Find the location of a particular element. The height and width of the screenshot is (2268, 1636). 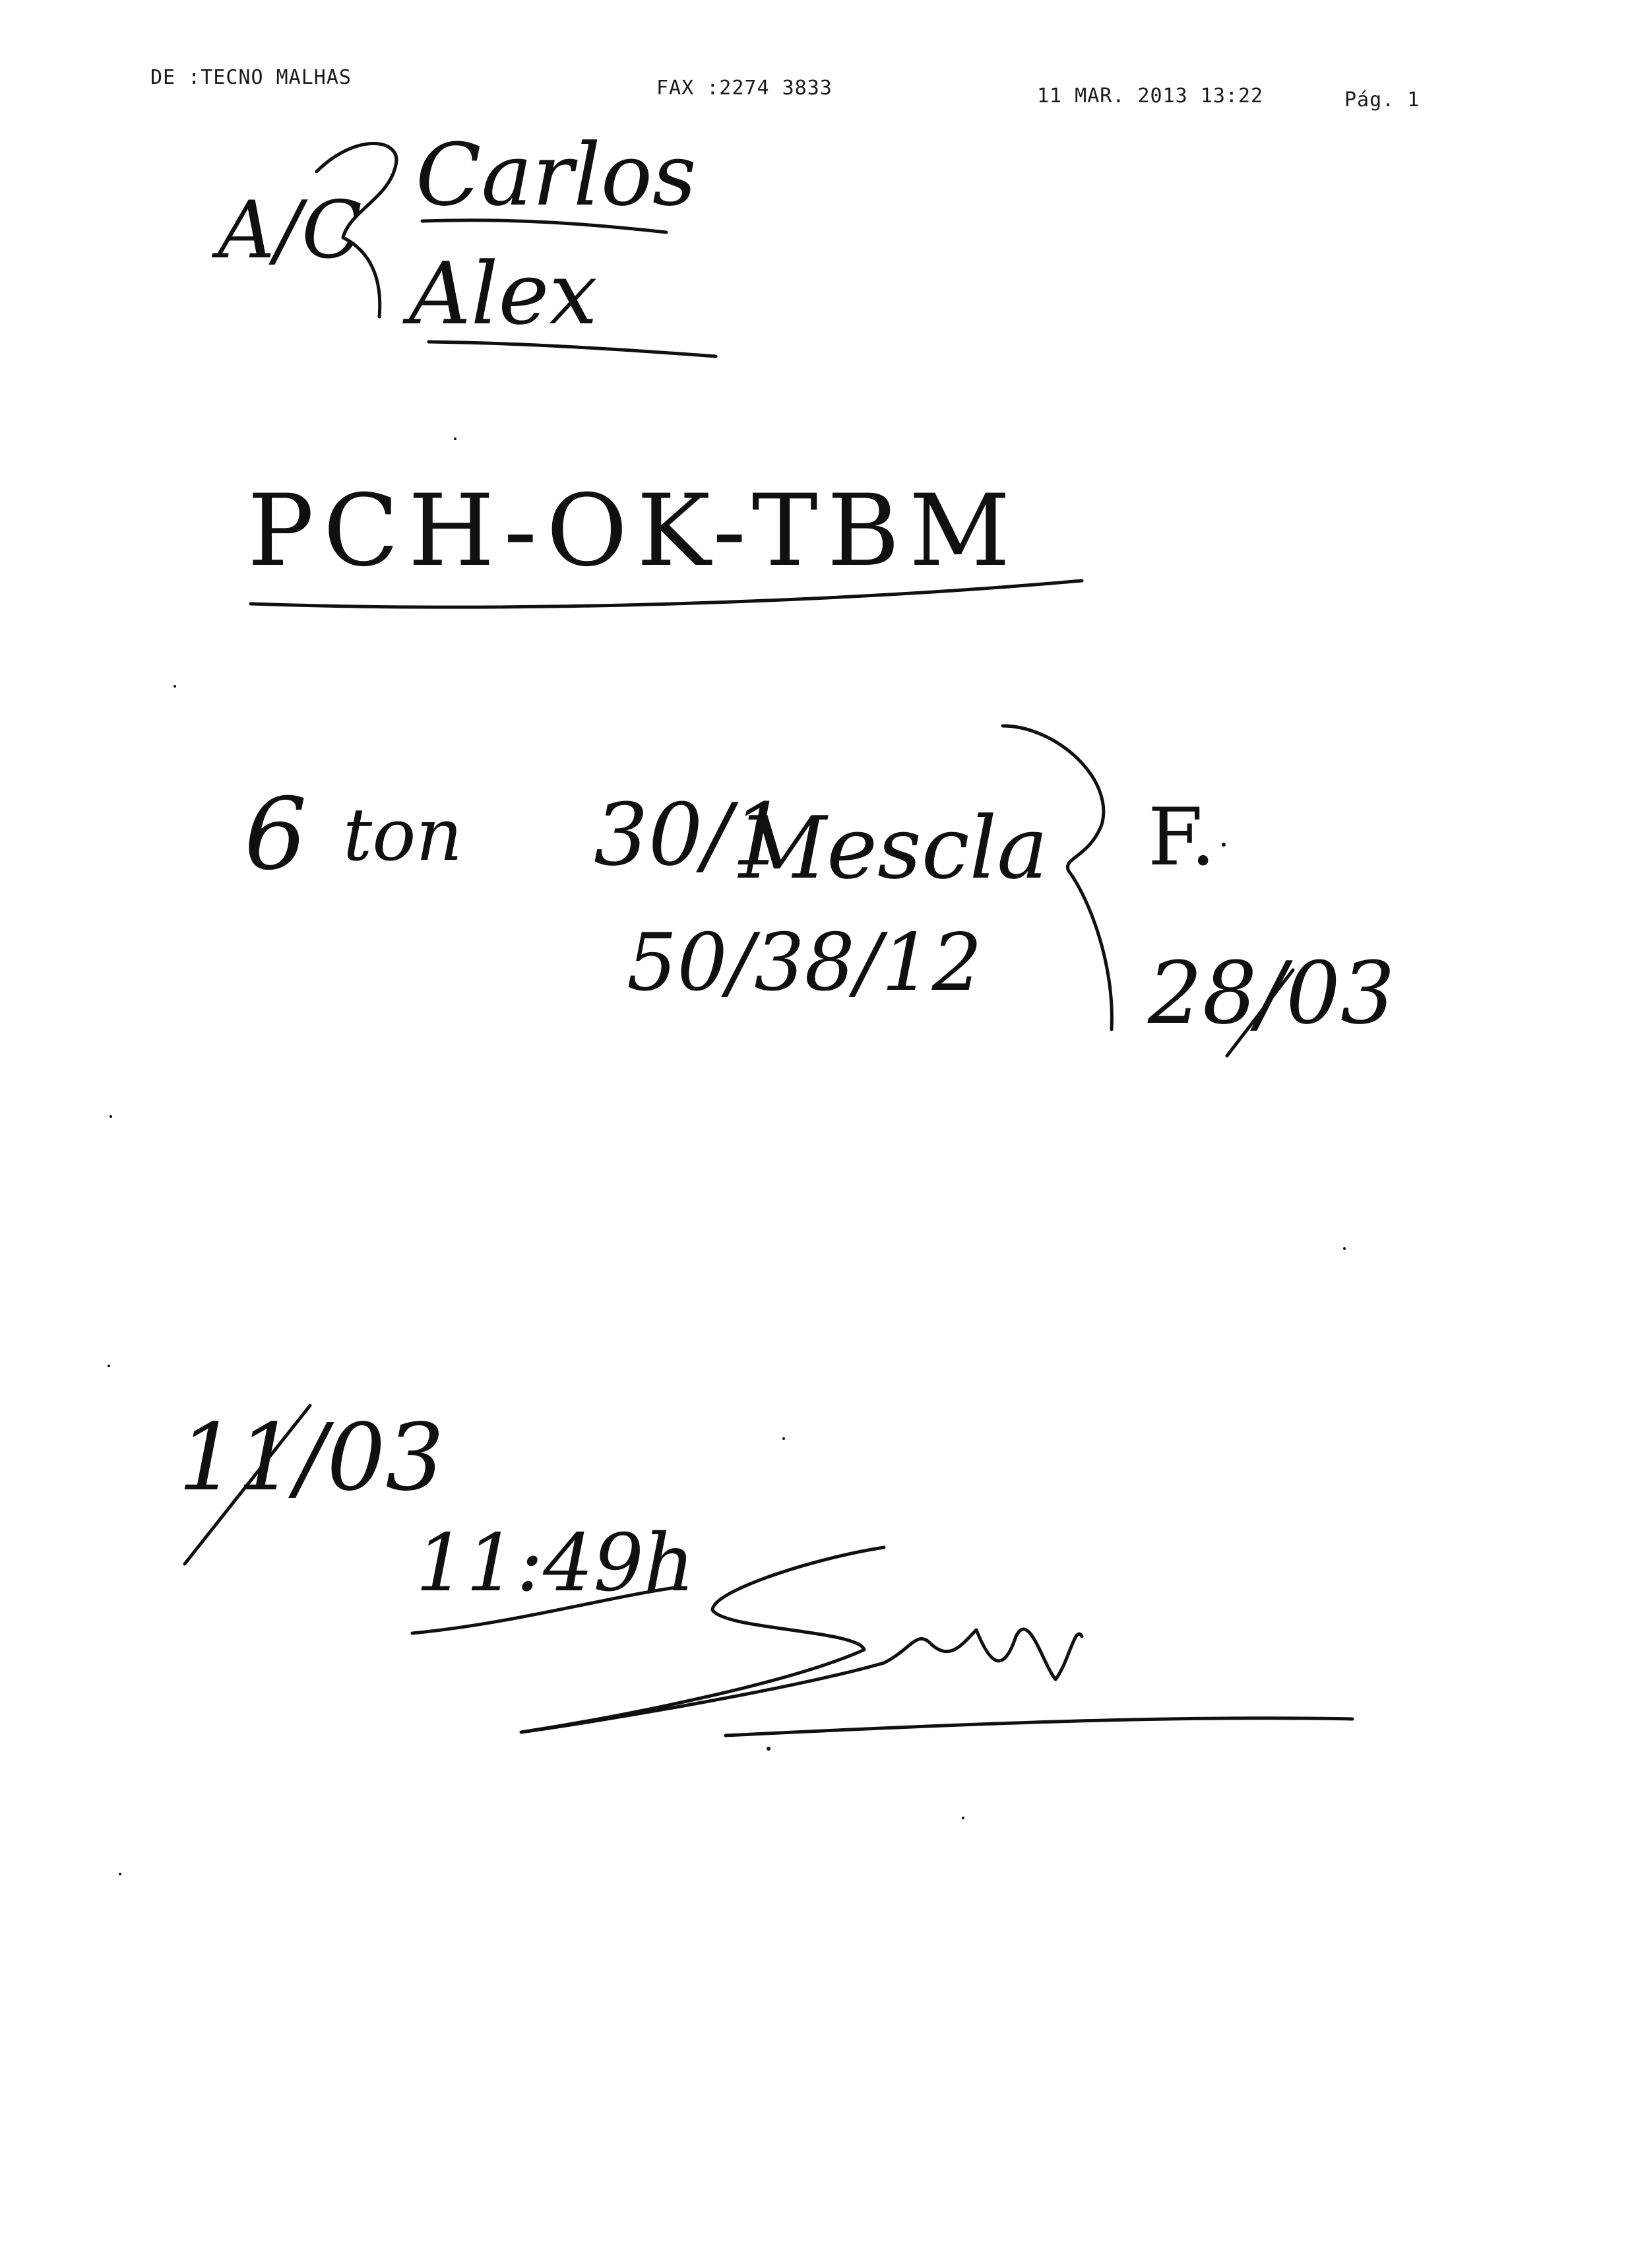

delivery-date: 28/03 is located at coordinates (1271, 993).